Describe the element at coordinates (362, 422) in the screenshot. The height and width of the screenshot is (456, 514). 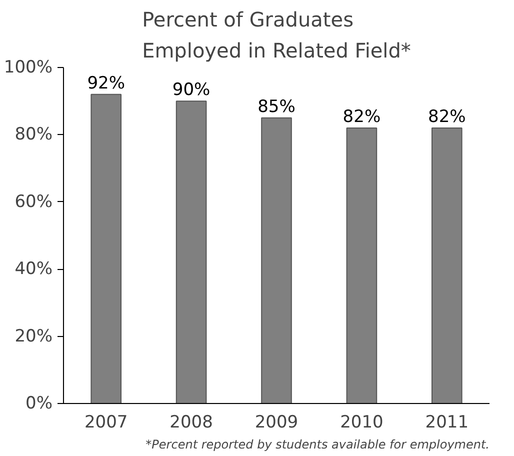
I see `x-tick-label: 2010` at that location.